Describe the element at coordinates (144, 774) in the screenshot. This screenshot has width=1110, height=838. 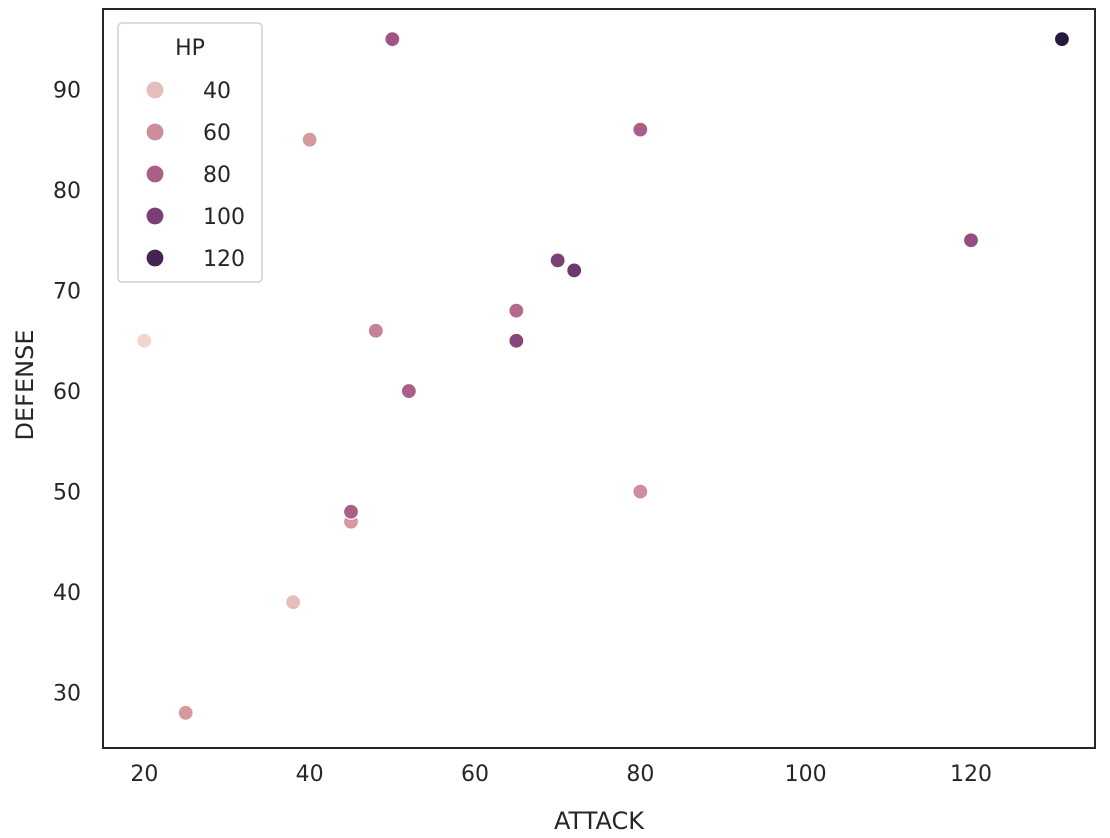
I see `x-tick-label: 20` at that location.